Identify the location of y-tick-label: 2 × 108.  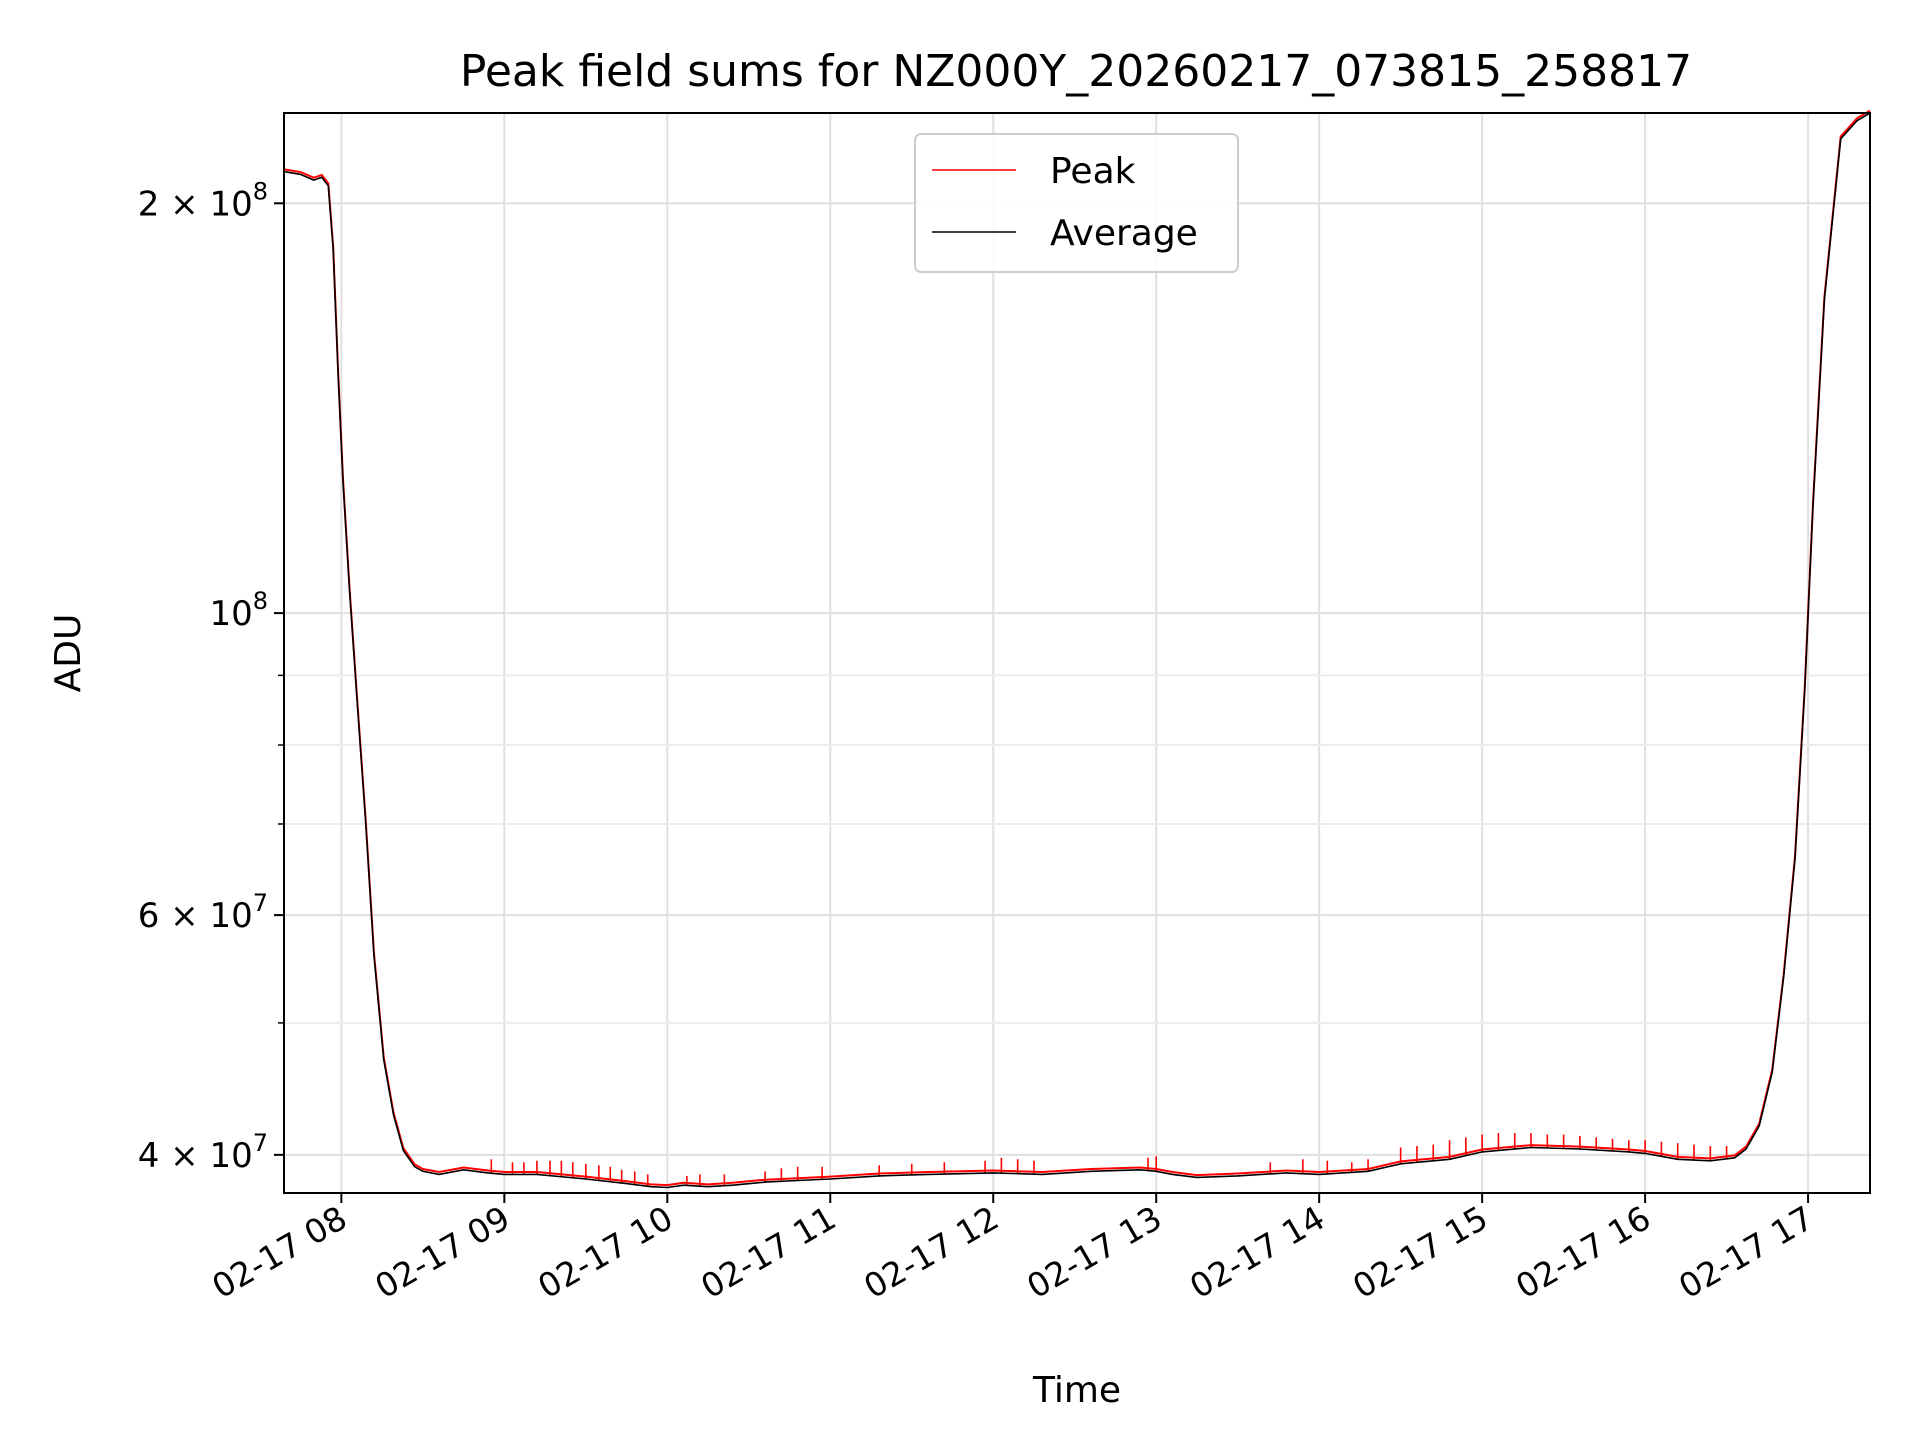
(203, 200).